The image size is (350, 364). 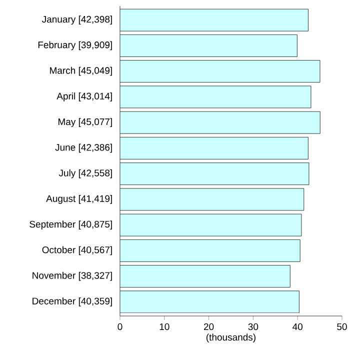 I want to click on x-tick-label: 10, so click(x=165, y=326).